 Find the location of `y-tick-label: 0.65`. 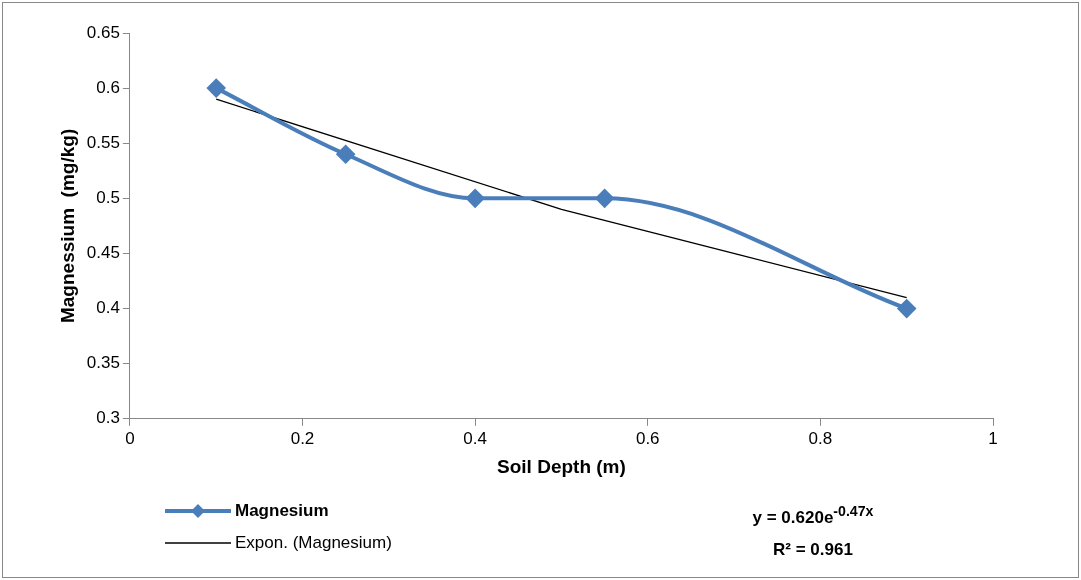

y-tick-label: 0.65 is located at coordinates (103, 32).